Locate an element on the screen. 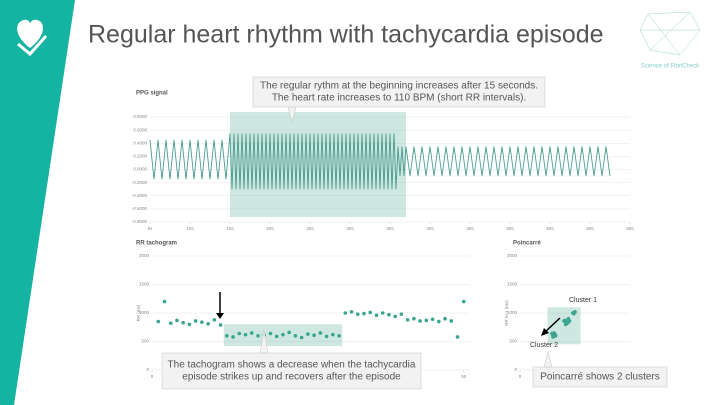  cluster-label: Cluster 1 is located at coordinates (583, 300).